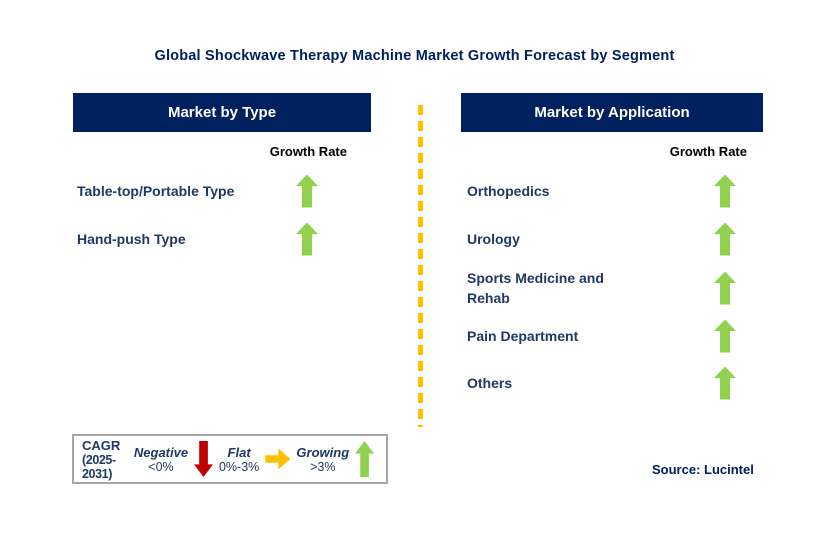  What do you see at coordinates (523, 336) in the screenshot?
I see `segment-label: Pain Department` at bounding box center [523, 336].